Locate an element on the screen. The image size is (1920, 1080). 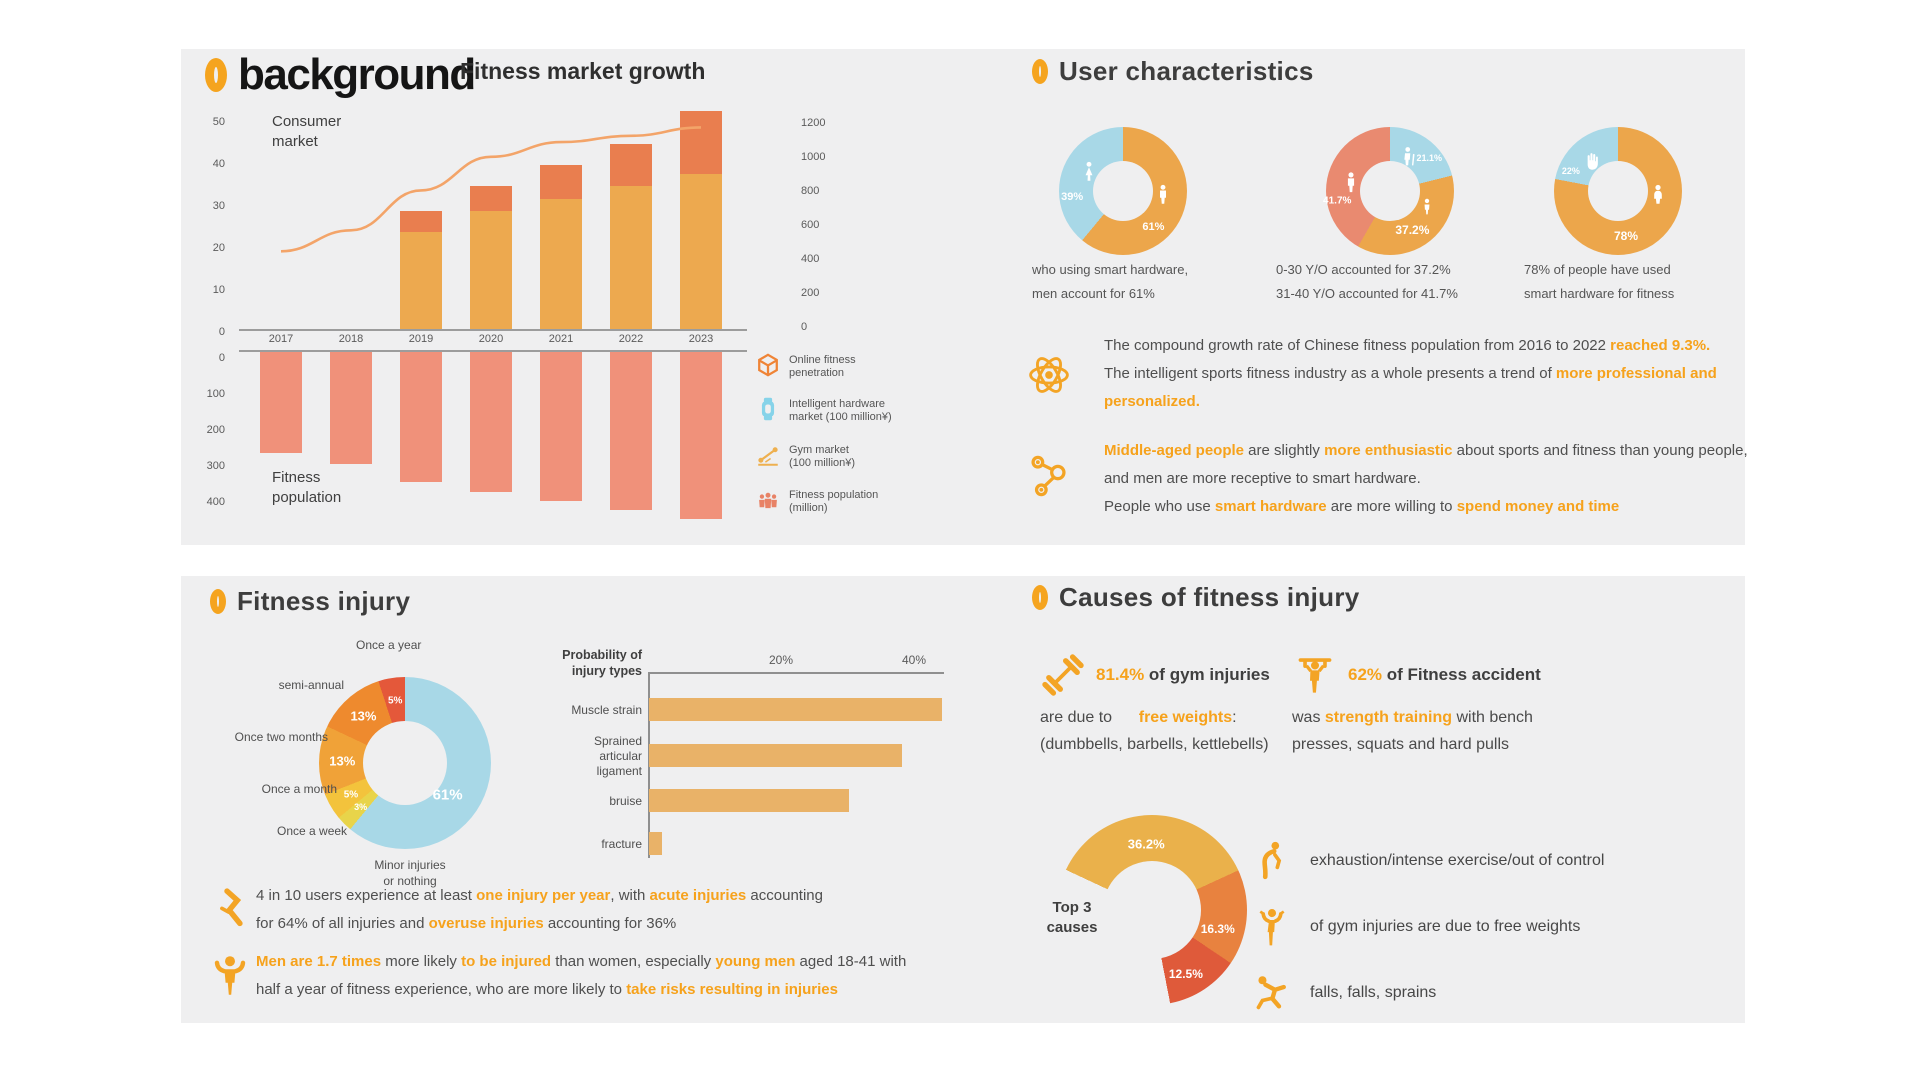
causes-title: Causes of fitness injury is located at coordinates (1209, 597).